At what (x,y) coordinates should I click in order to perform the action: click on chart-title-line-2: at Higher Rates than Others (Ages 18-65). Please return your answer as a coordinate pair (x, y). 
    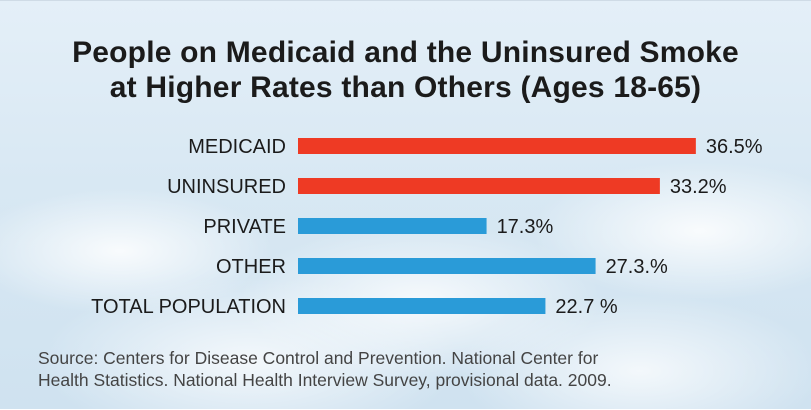
    Looking at the image, I should click on (405, 87).